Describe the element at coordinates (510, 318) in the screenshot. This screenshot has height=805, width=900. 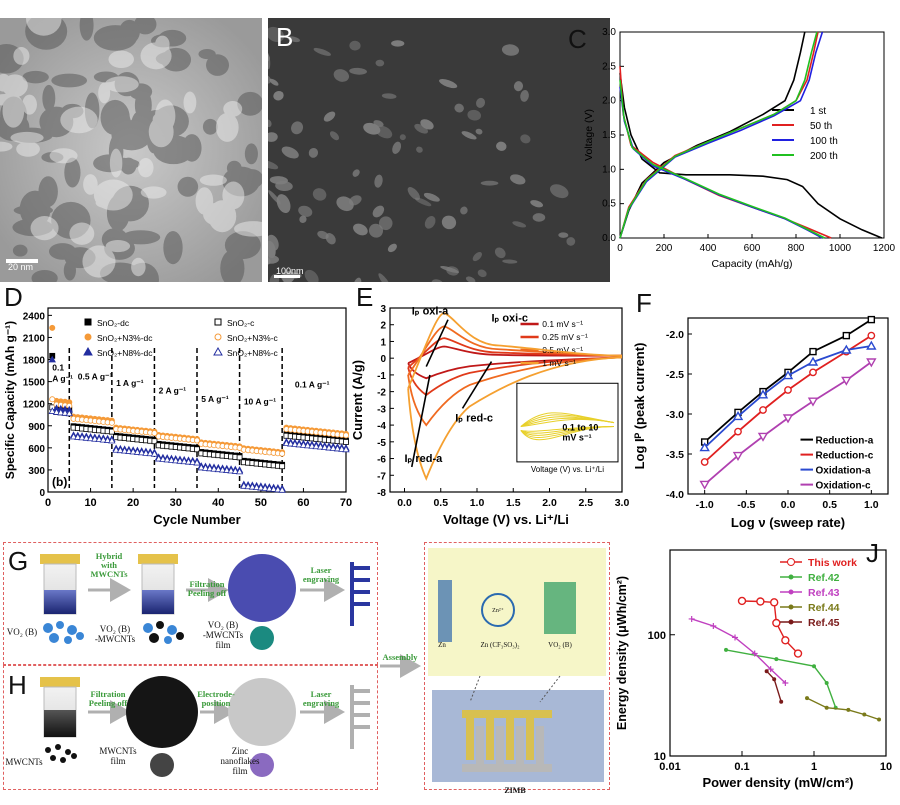
I see `e-peak-annotation: Iₚ oxi-c` at that location.